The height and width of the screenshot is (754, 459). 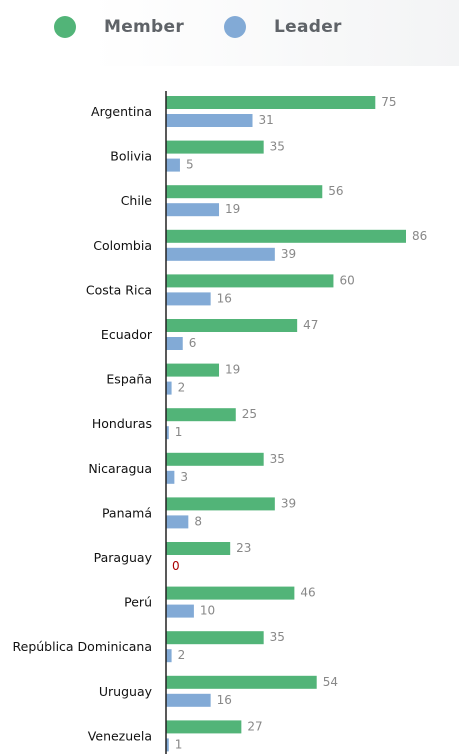 What do you see at coordinates (126, 691) in the screenshot?
I see `category-label: Uruguay` at bounding box center [126, 691].